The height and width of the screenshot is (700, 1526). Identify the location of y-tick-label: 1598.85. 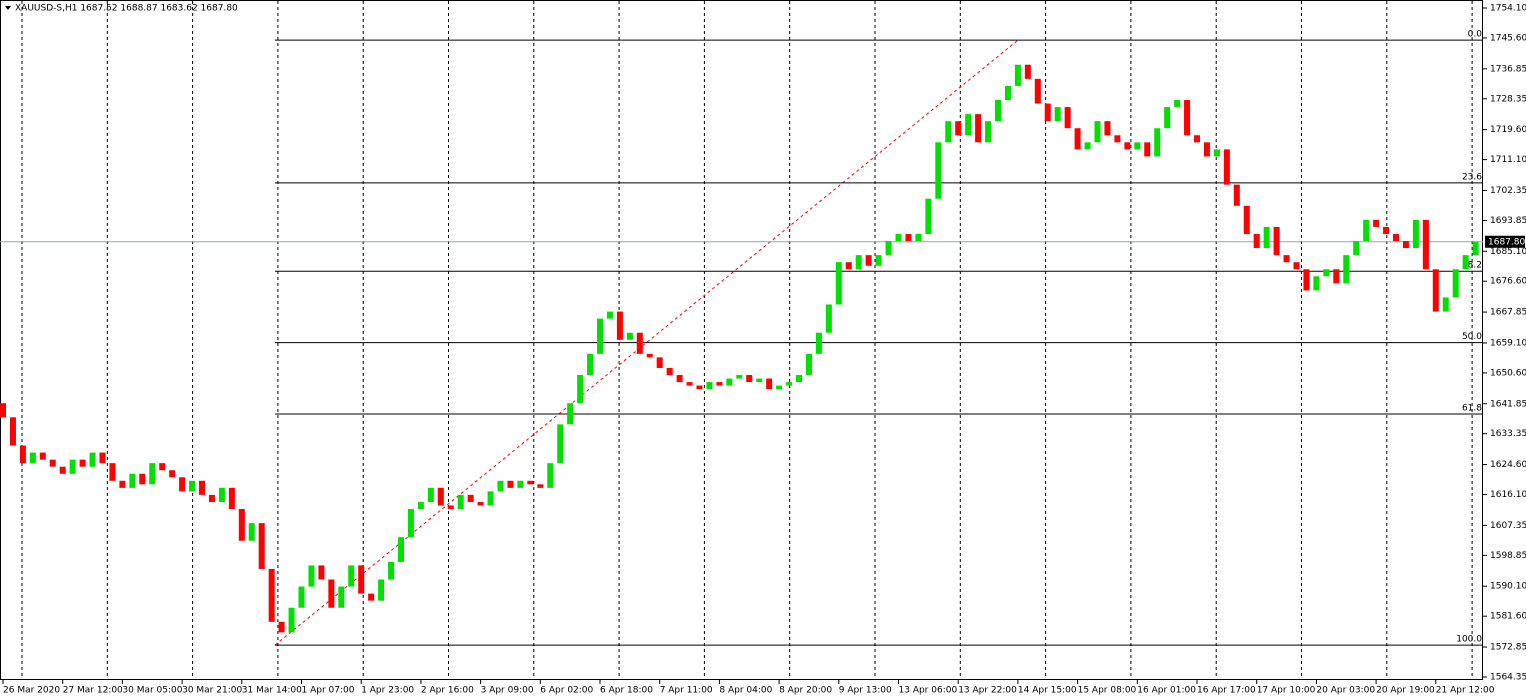
(1508, 556).